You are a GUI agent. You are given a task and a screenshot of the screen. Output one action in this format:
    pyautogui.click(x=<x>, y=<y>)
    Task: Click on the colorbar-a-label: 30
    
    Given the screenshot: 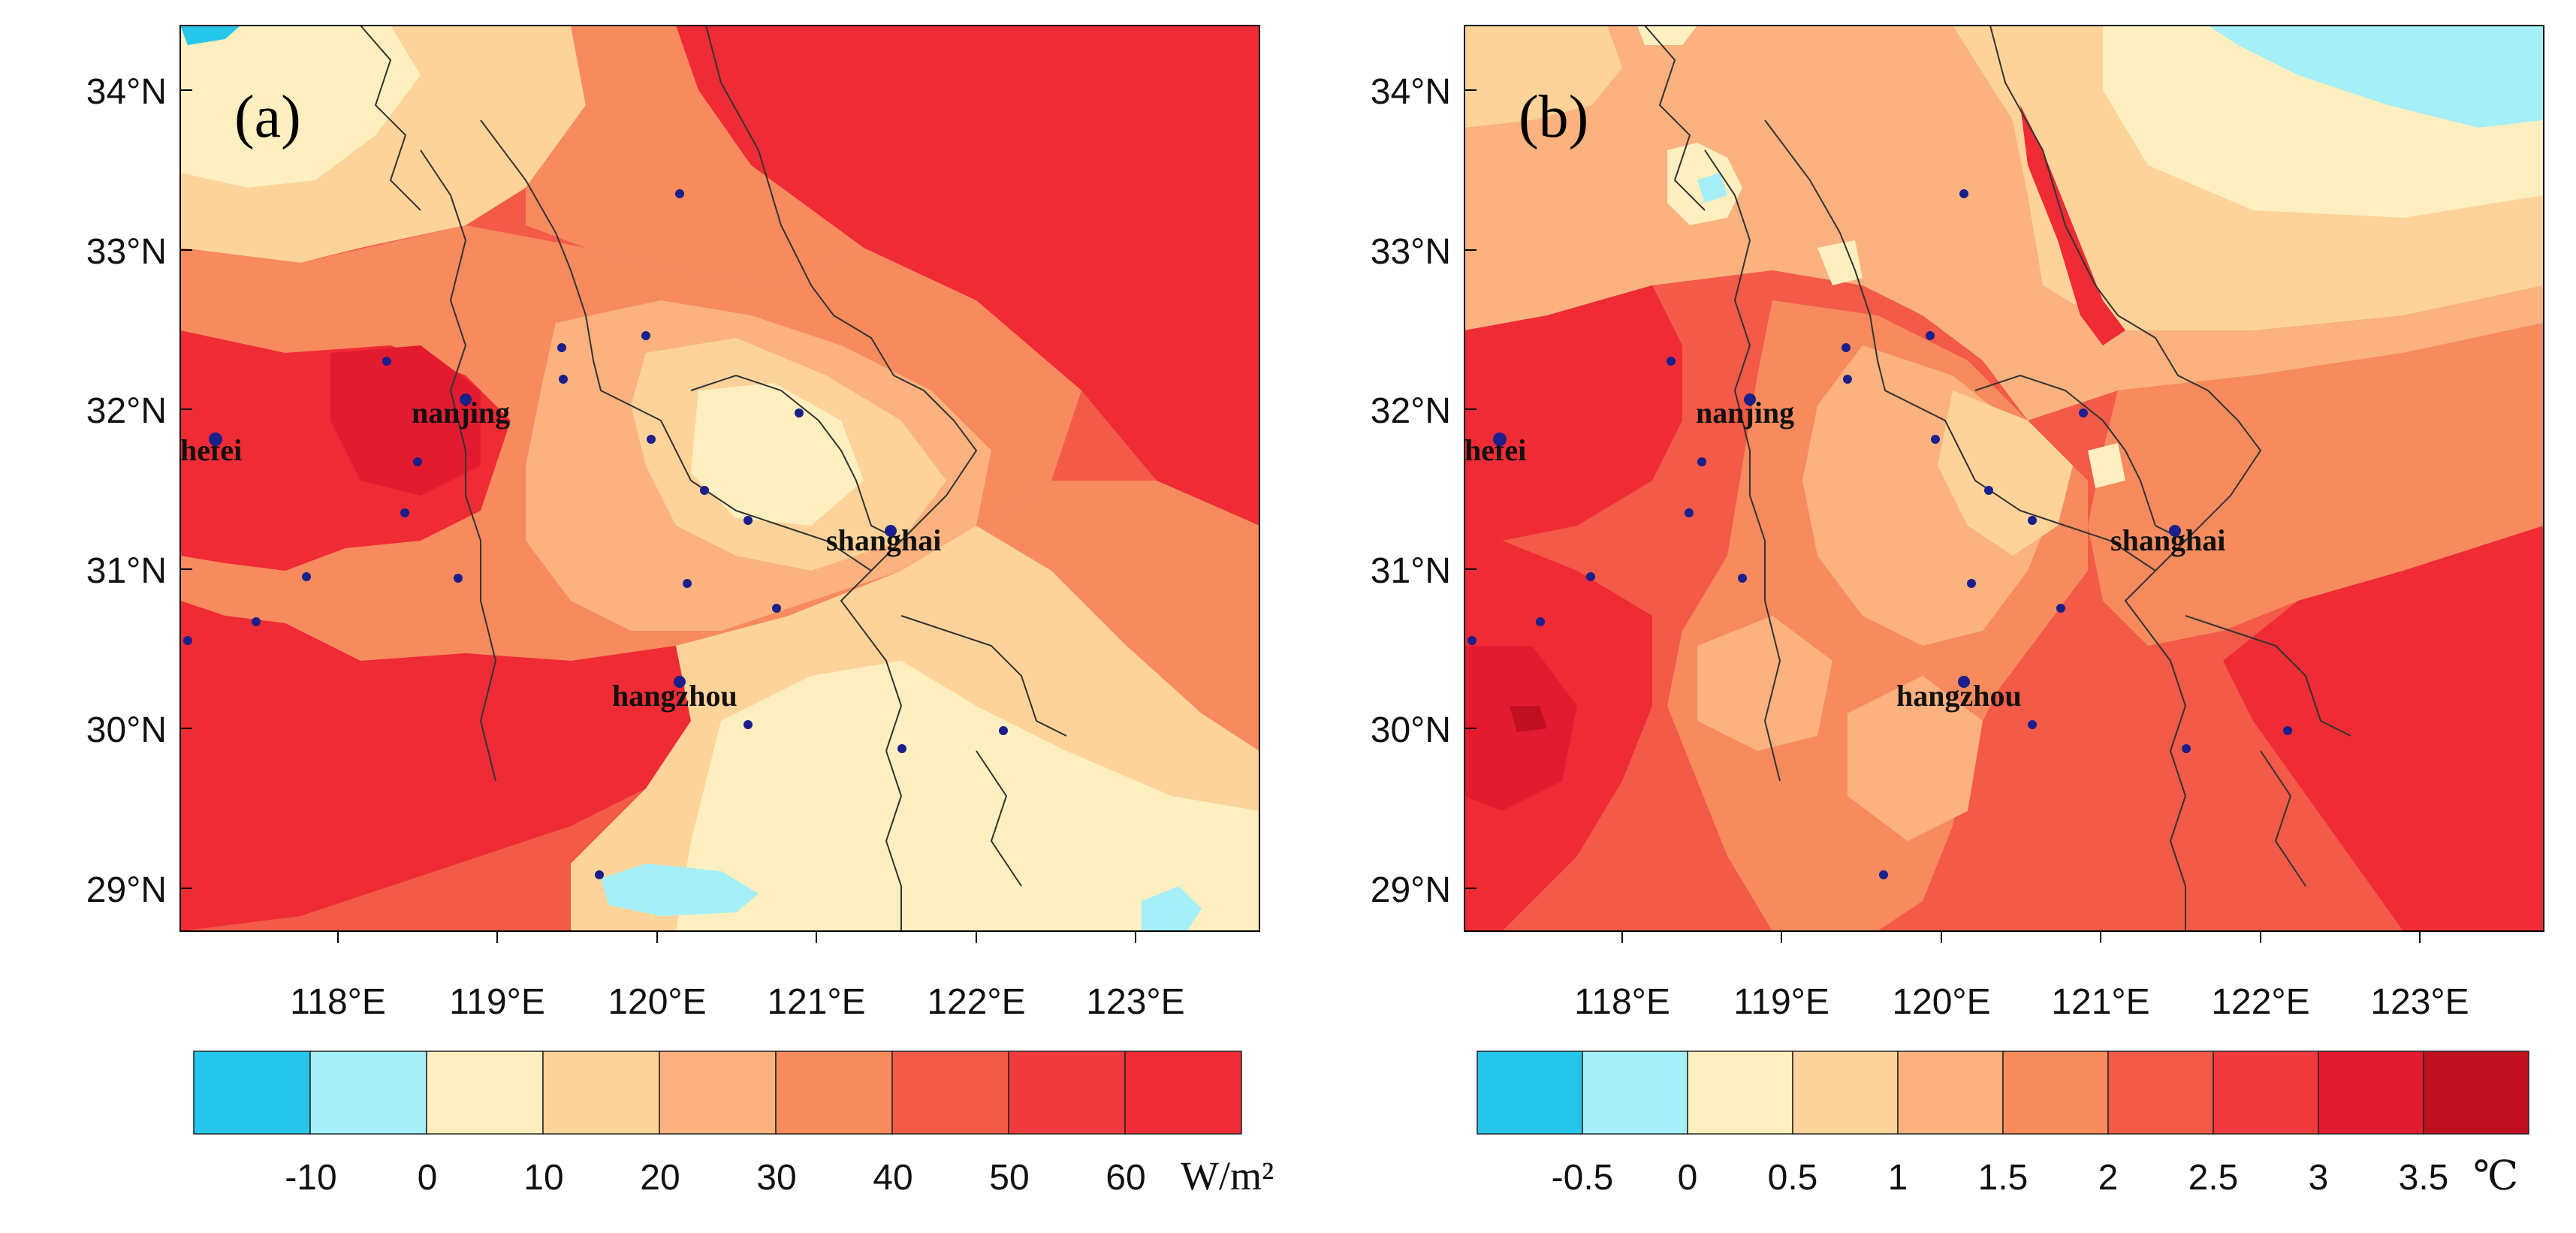 What is the action you would take?
    pyautogui.click(x=776, y=1178)
    